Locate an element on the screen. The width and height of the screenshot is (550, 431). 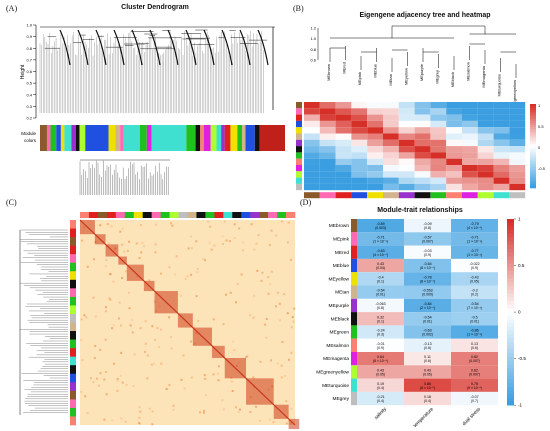
d-cell-p: (7 × 10⁻³) is located at coordinates (474, 308).